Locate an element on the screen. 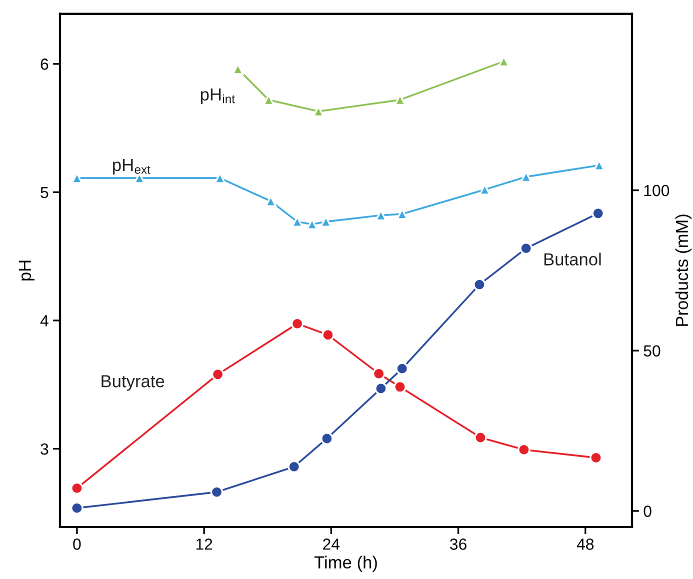 The height and width of the screenshot is (579, 693). x-tick-label: 48 is located at coordinates (585, 544).